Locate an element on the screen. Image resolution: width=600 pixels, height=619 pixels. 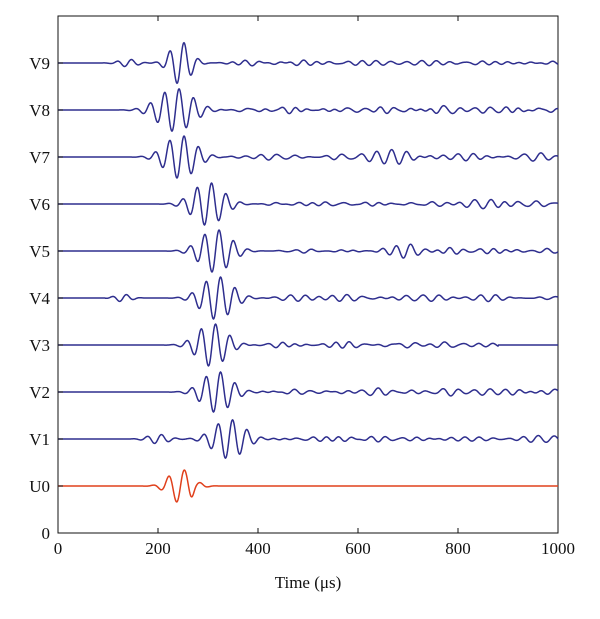
trace-u0 is located at coordinates (308, 486).